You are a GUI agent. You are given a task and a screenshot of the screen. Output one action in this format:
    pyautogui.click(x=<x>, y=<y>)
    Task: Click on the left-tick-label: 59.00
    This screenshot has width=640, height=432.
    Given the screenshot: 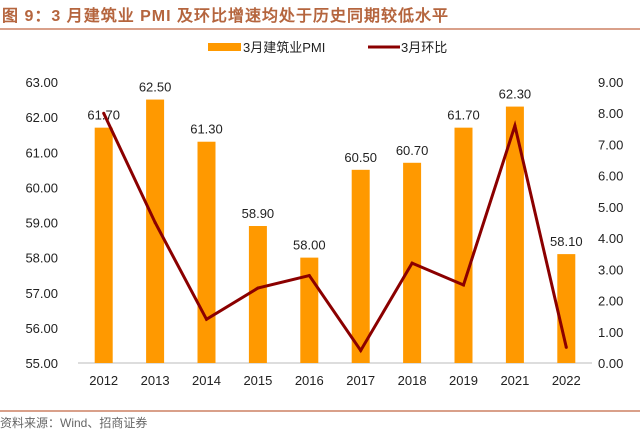 What is the action you would take?
    pyautogui.click(x=41, y=223)
    